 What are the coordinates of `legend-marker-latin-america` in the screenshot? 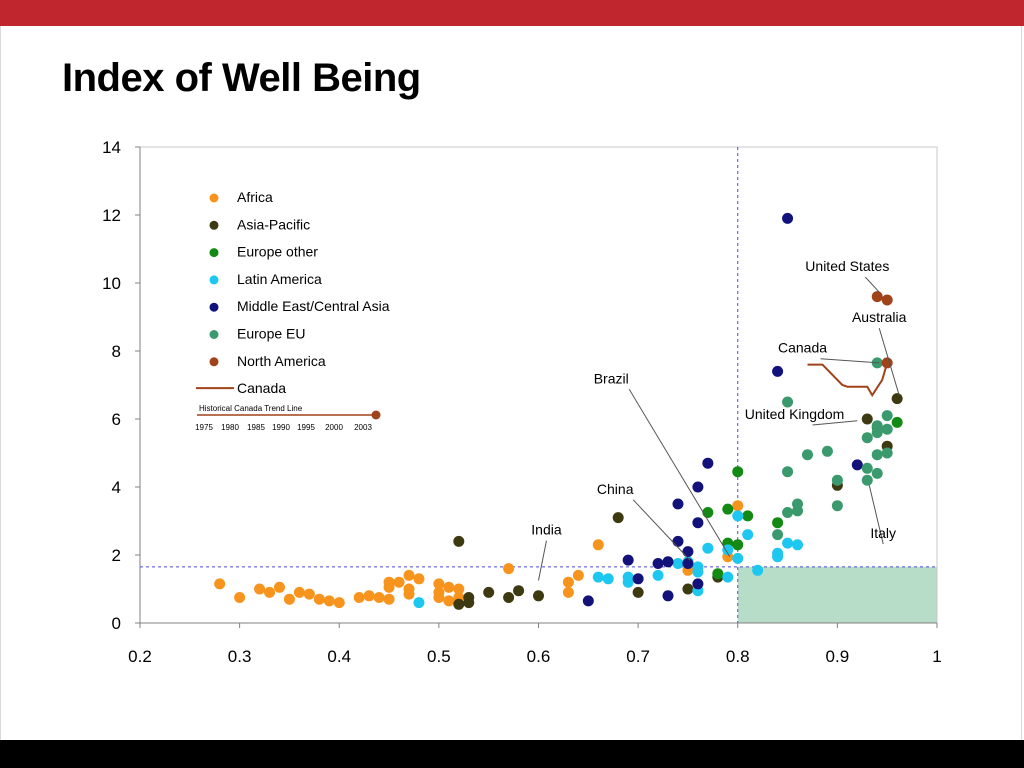 It's located at (214, 280).